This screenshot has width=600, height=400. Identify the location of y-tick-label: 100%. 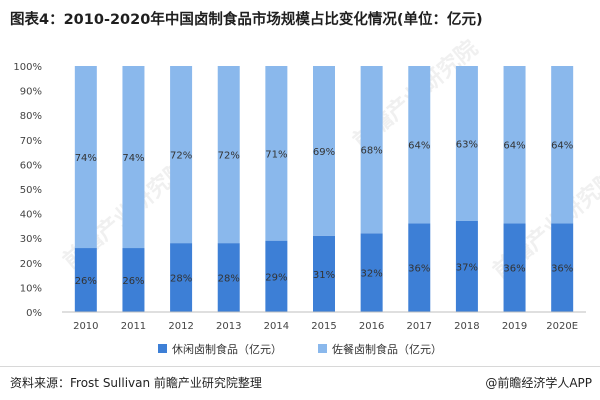
(27, 67).